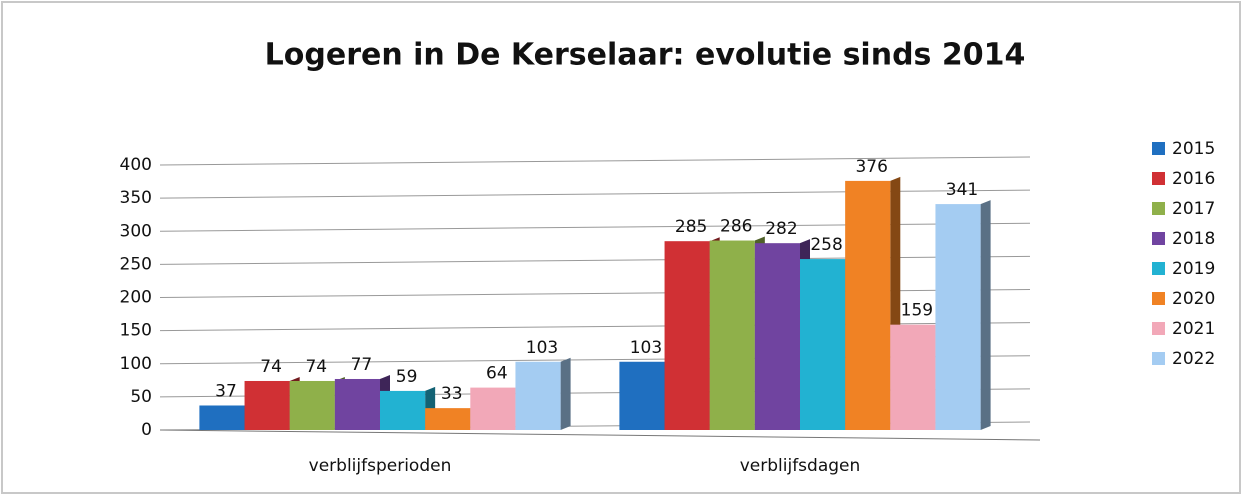 The image size is (1242, 495). I want to click on legend-label: 2016, so click(1193, 179).